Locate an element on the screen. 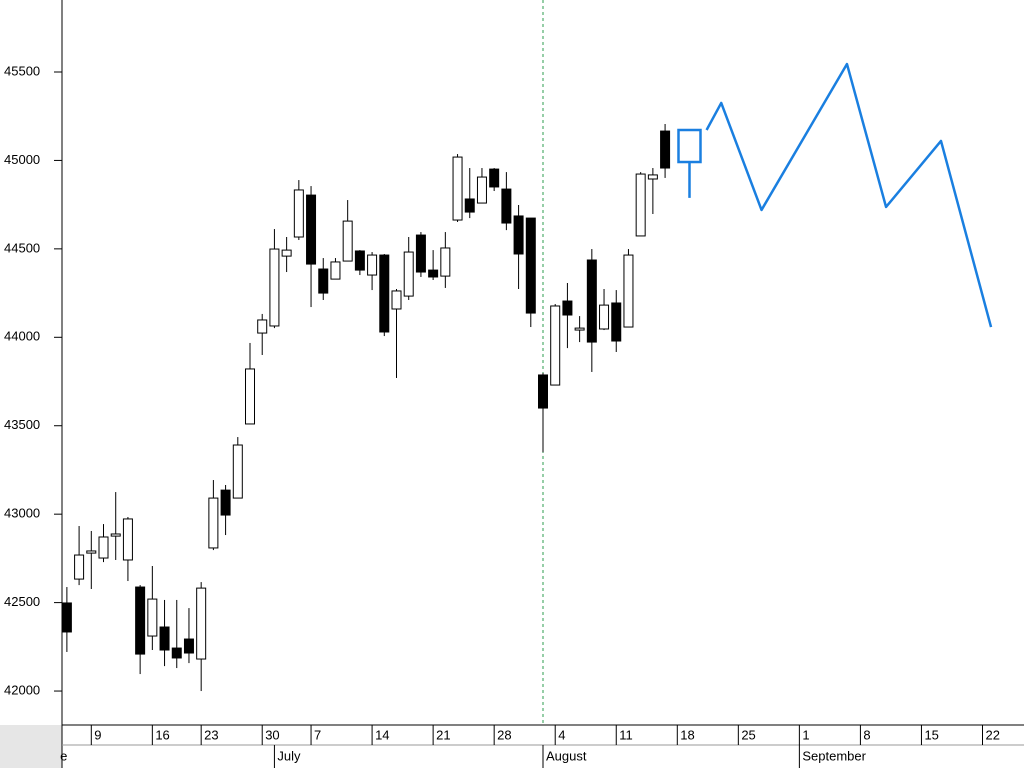 Image resolution: width=1024 pixels, height=768 pixels. x-tick-label: 22 is located at coordinates (992, 734).